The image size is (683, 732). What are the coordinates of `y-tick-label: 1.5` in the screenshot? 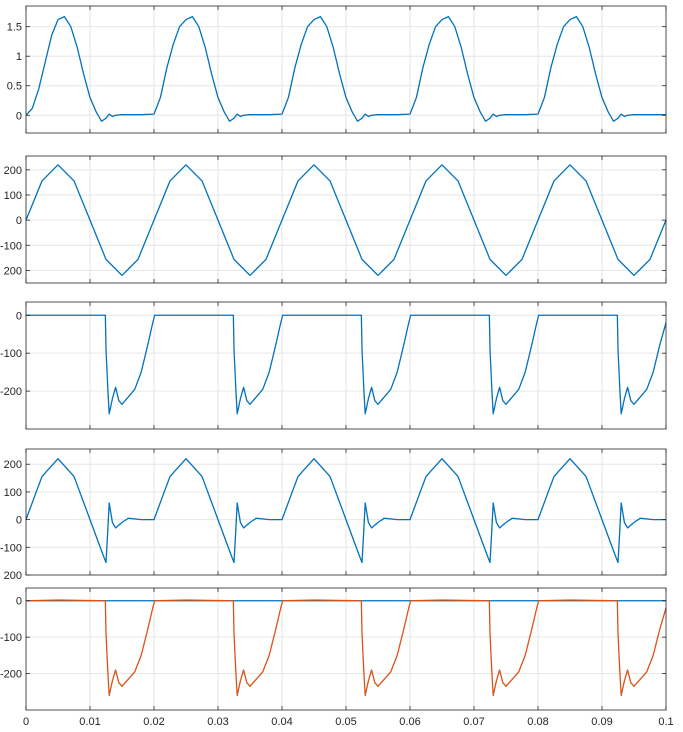 It's located at (14, 28).